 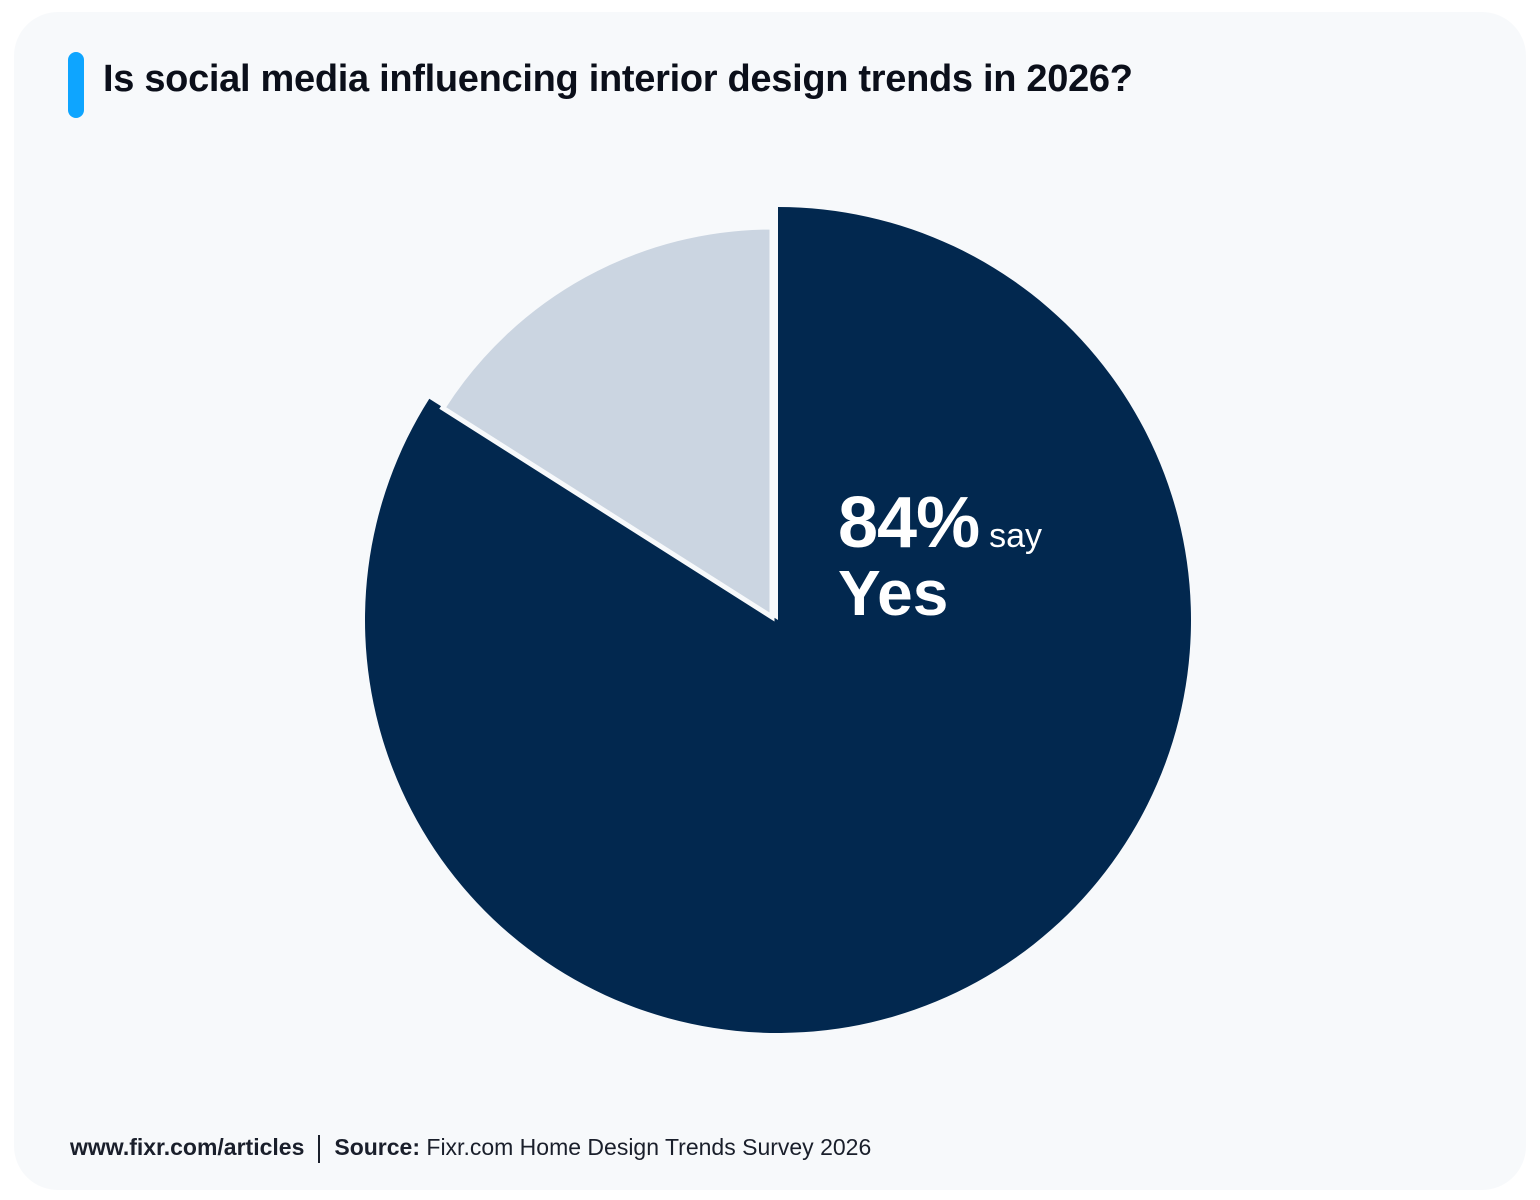 What do you see at coordinates (893, 593) in the screenshot?
I see `yes-answer-label: Yes` at bounding box center [893, 593].